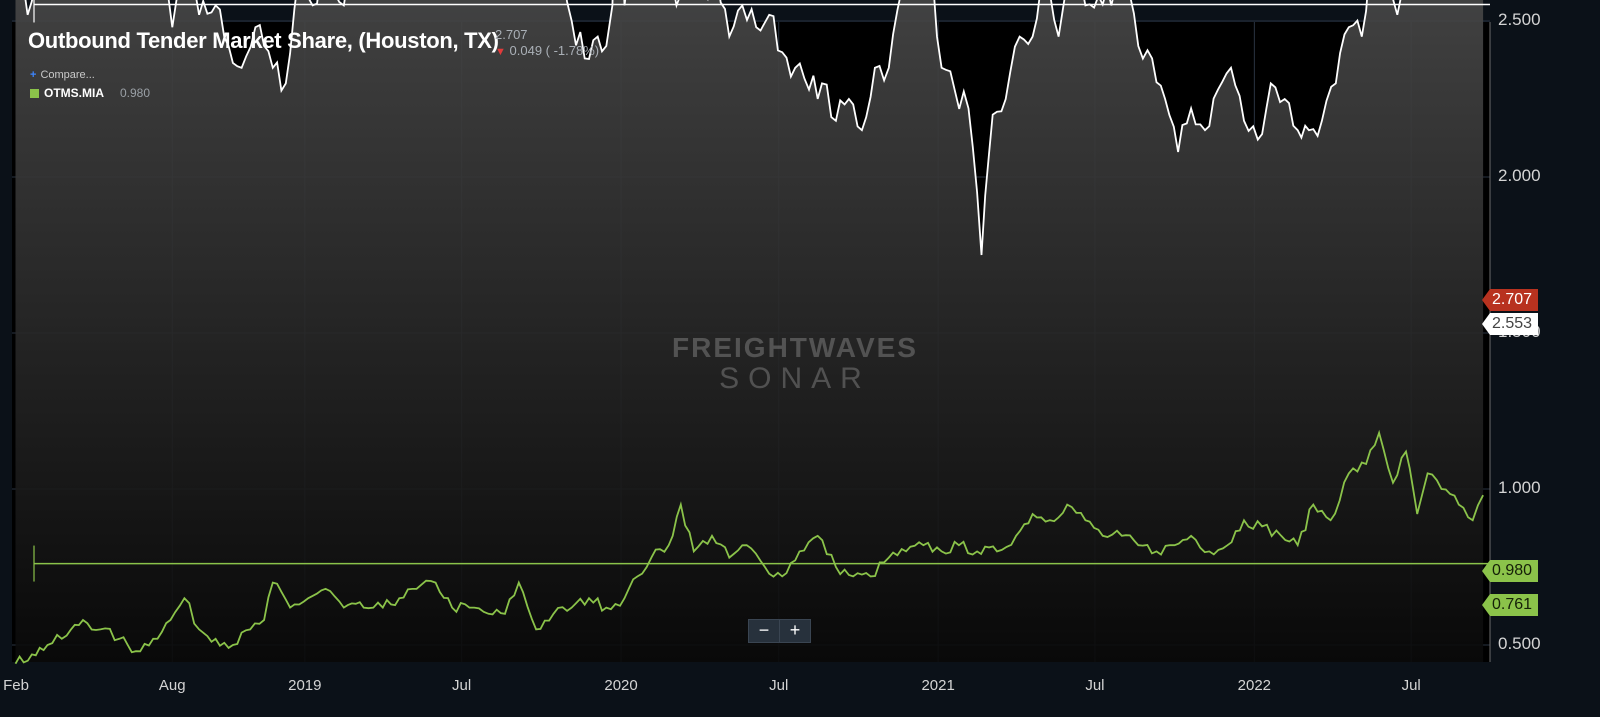 The image size is (1600, 717). Describe the element at coordinates (1510, 324) in the screenshot. I see `reference-value-tag: 2.553` at that location.